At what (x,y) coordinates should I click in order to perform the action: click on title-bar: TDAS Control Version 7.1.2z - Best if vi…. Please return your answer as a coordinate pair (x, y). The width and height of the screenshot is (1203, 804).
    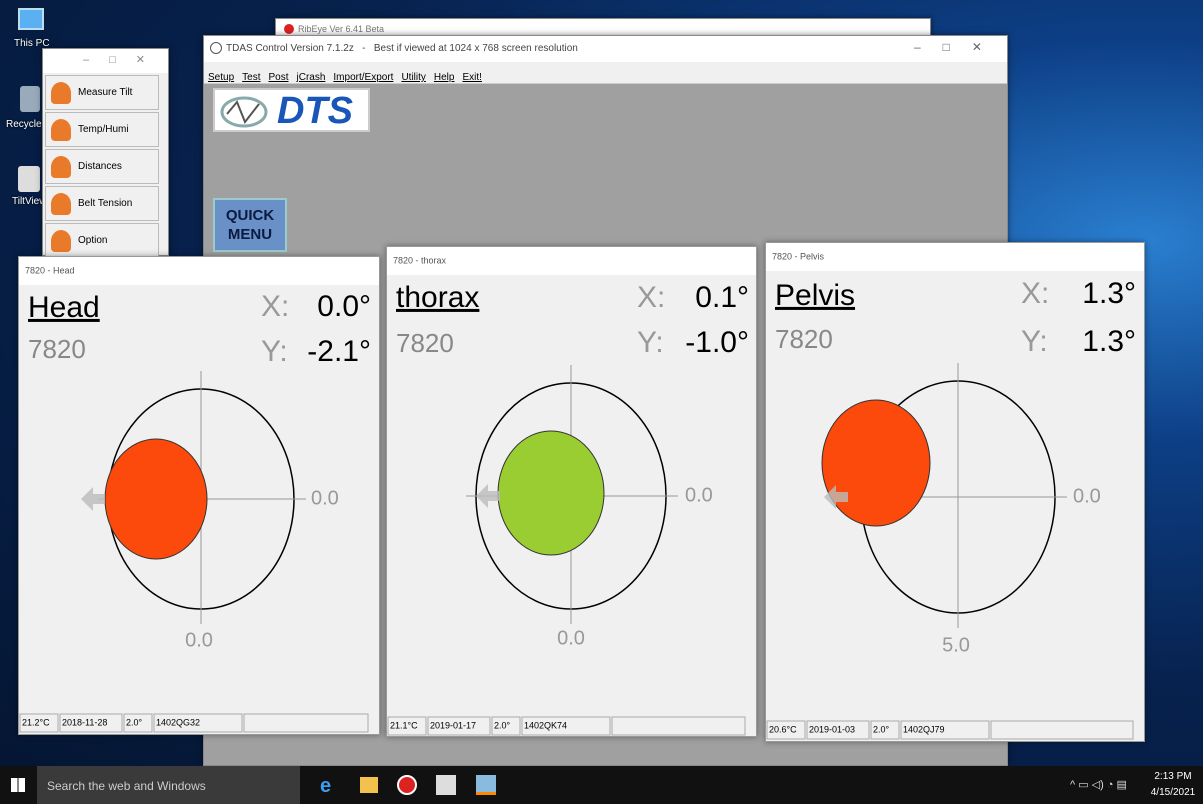
    Looking at the image, I should click on (605, 49).